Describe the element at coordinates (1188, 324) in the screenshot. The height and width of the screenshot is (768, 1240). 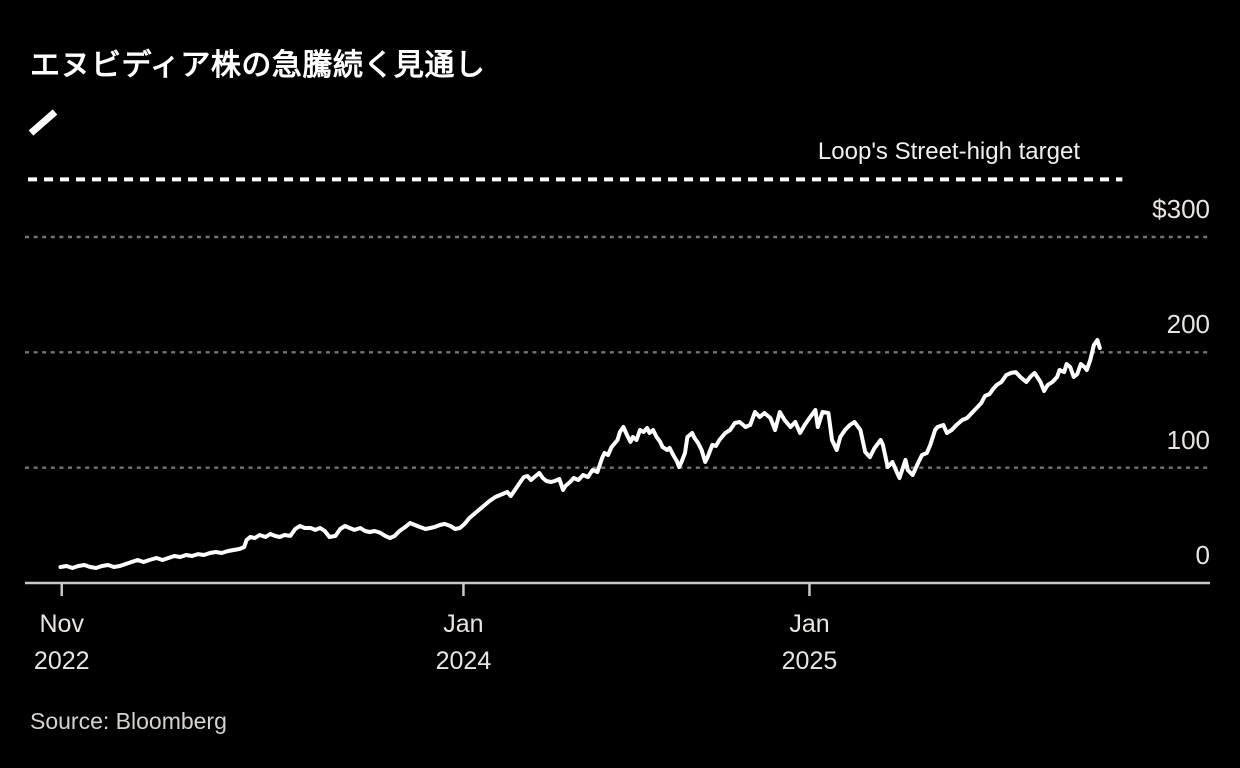
I see `y-axis-label-200: 200` at that location.